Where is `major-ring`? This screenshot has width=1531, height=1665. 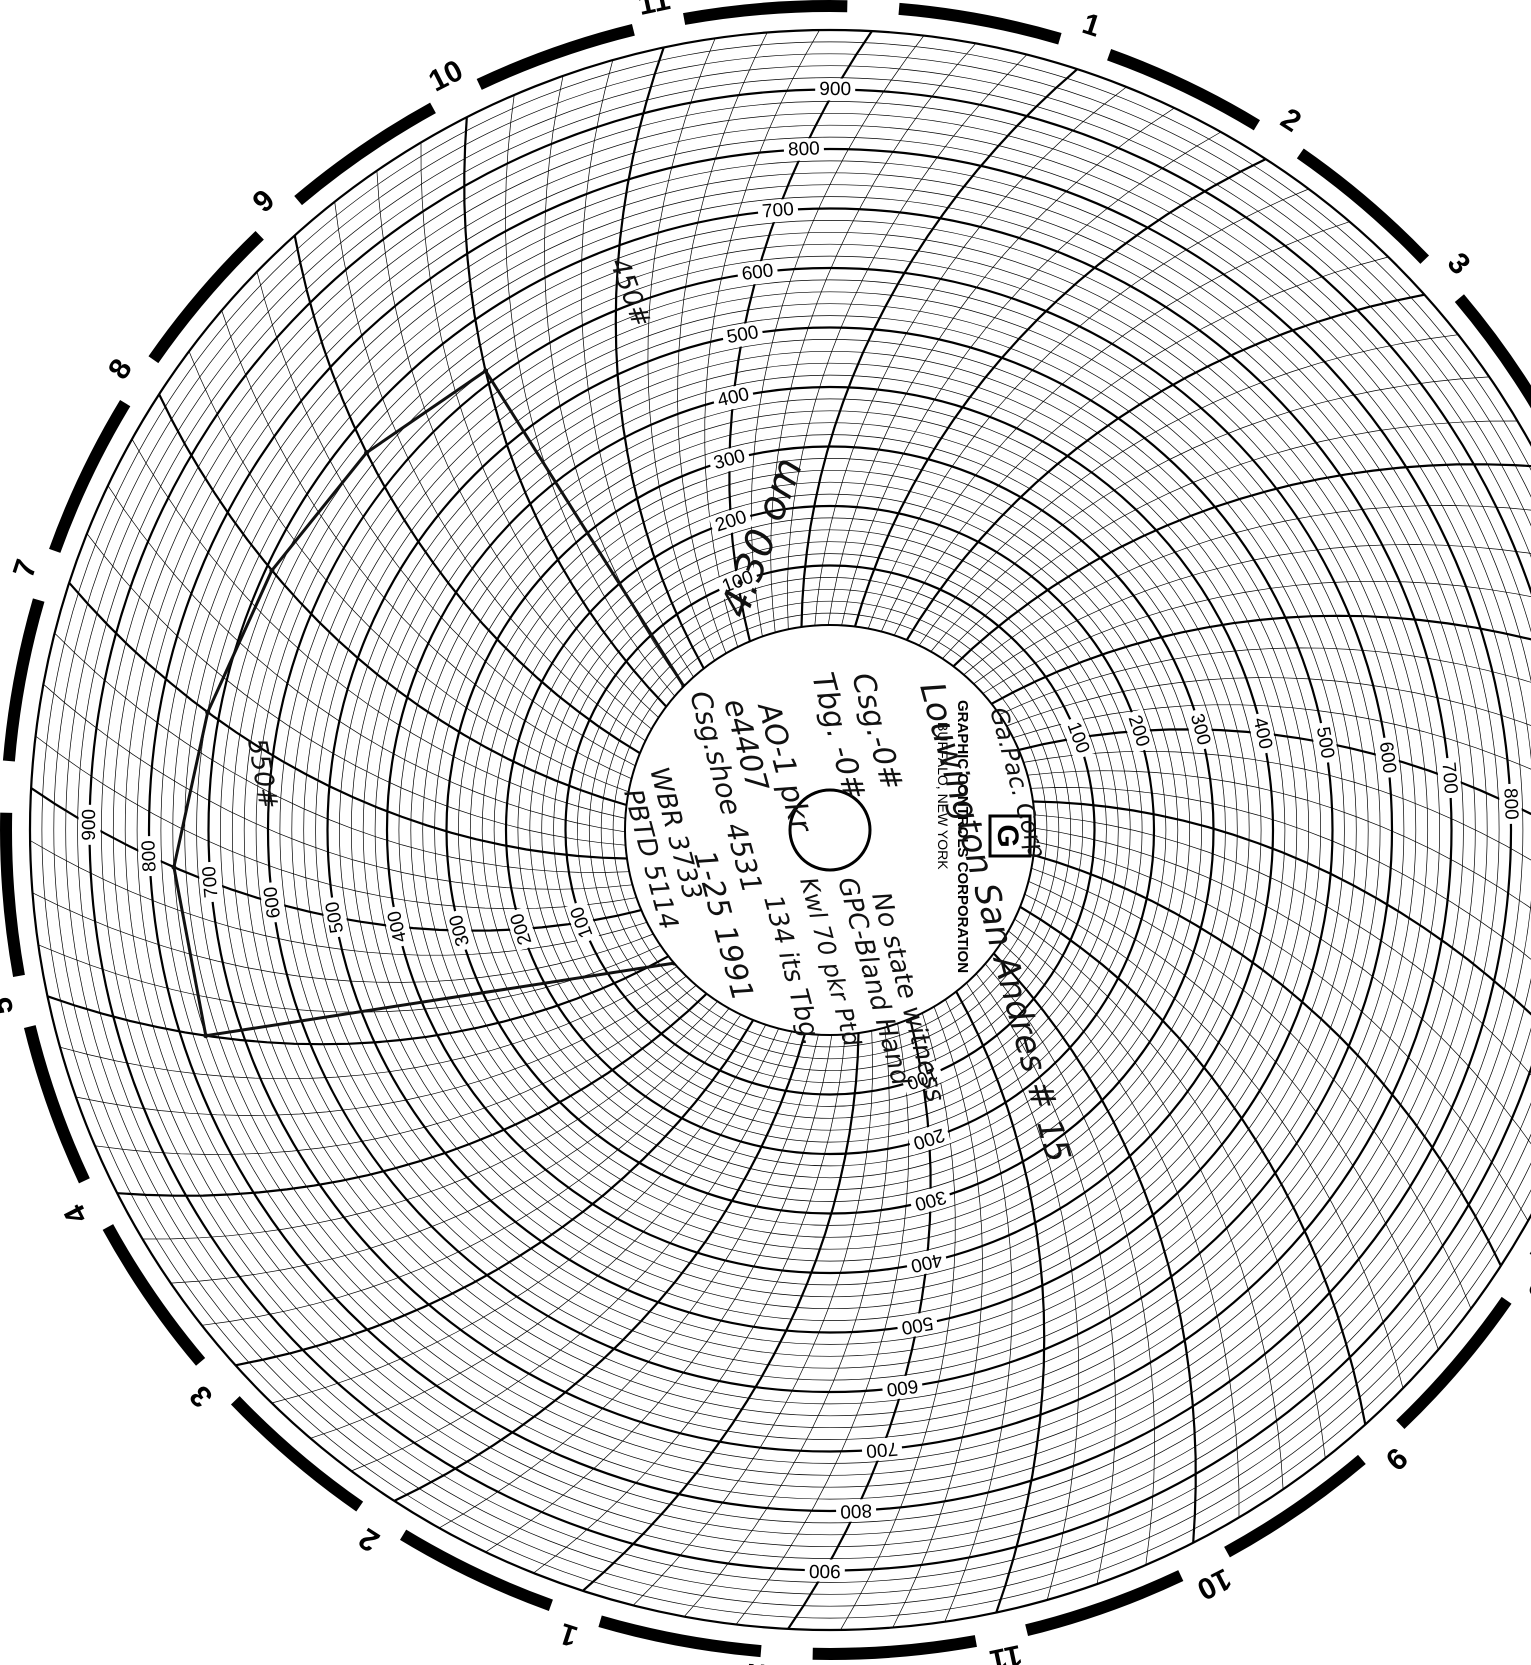
major-ring is located at coordinates (830, 830).